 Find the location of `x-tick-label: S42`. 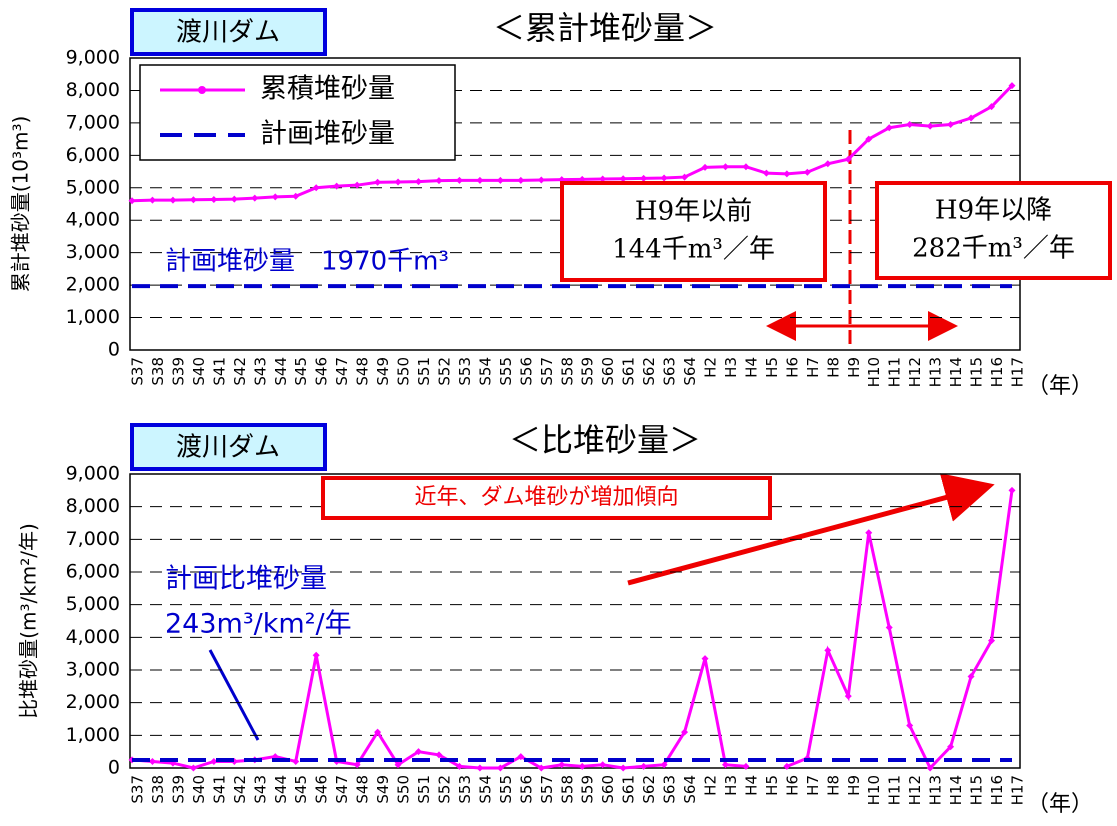

x-tick-label: S42 is located at coordinates (240, 371).